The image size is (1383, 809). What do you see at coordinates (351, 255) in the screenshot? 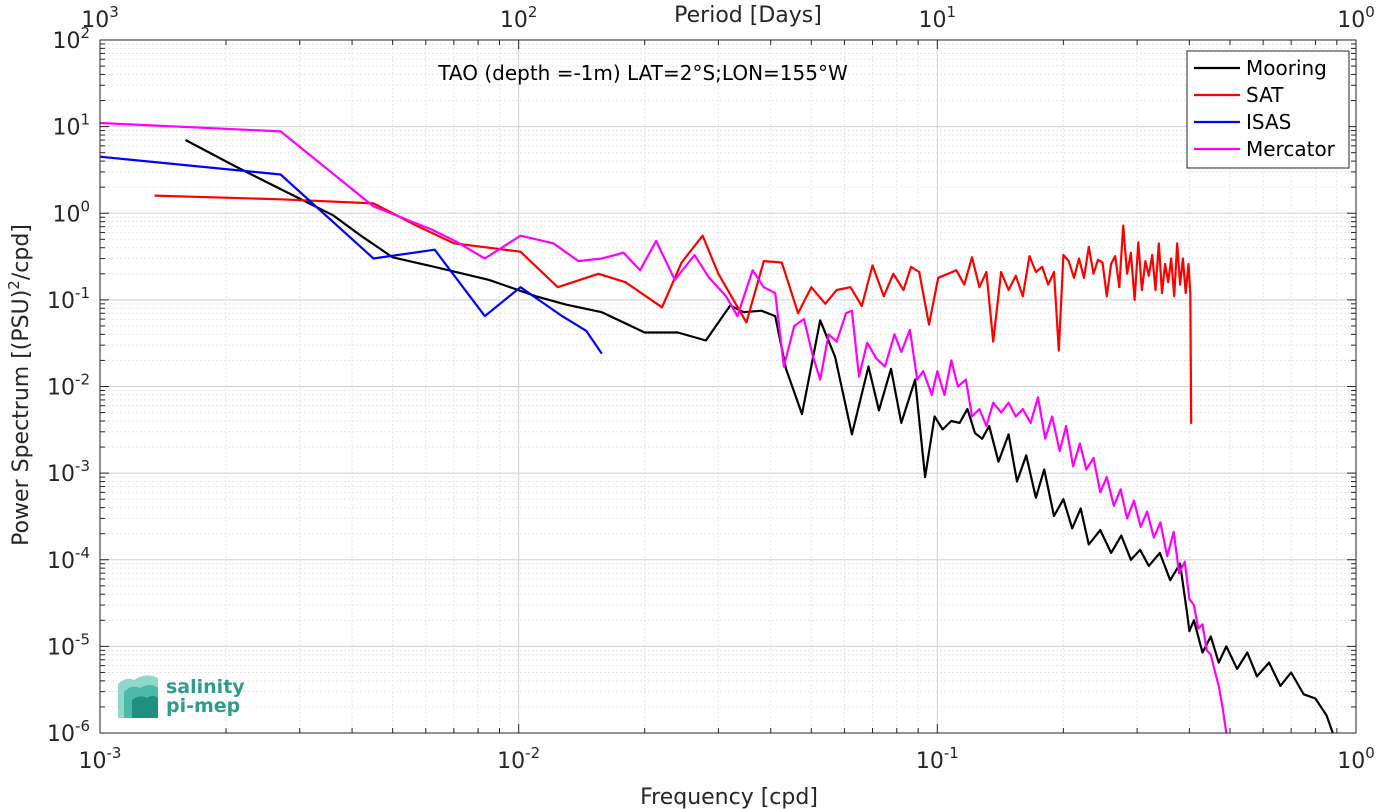
I see `series-line-isas` at bounding box center [351, 255].